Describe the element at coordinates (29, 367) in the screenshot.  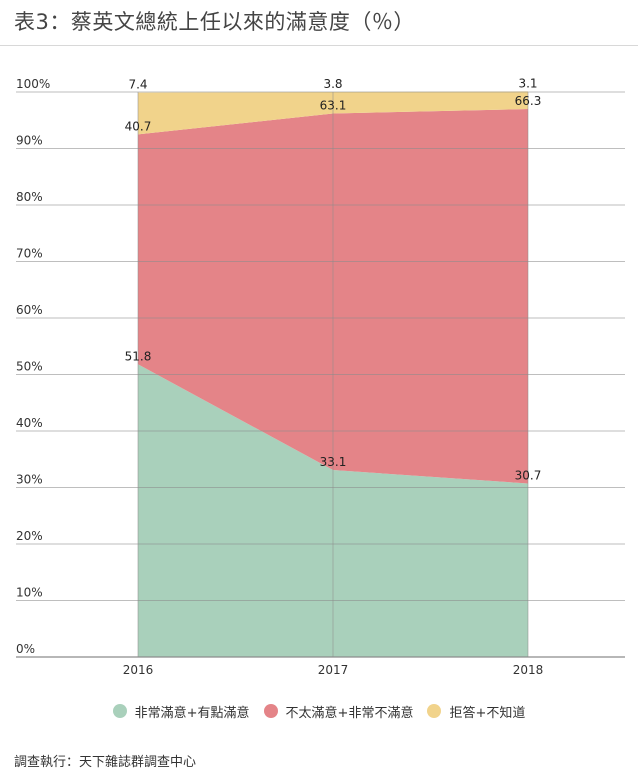
I see `y-tick-label: 50%` at that location.